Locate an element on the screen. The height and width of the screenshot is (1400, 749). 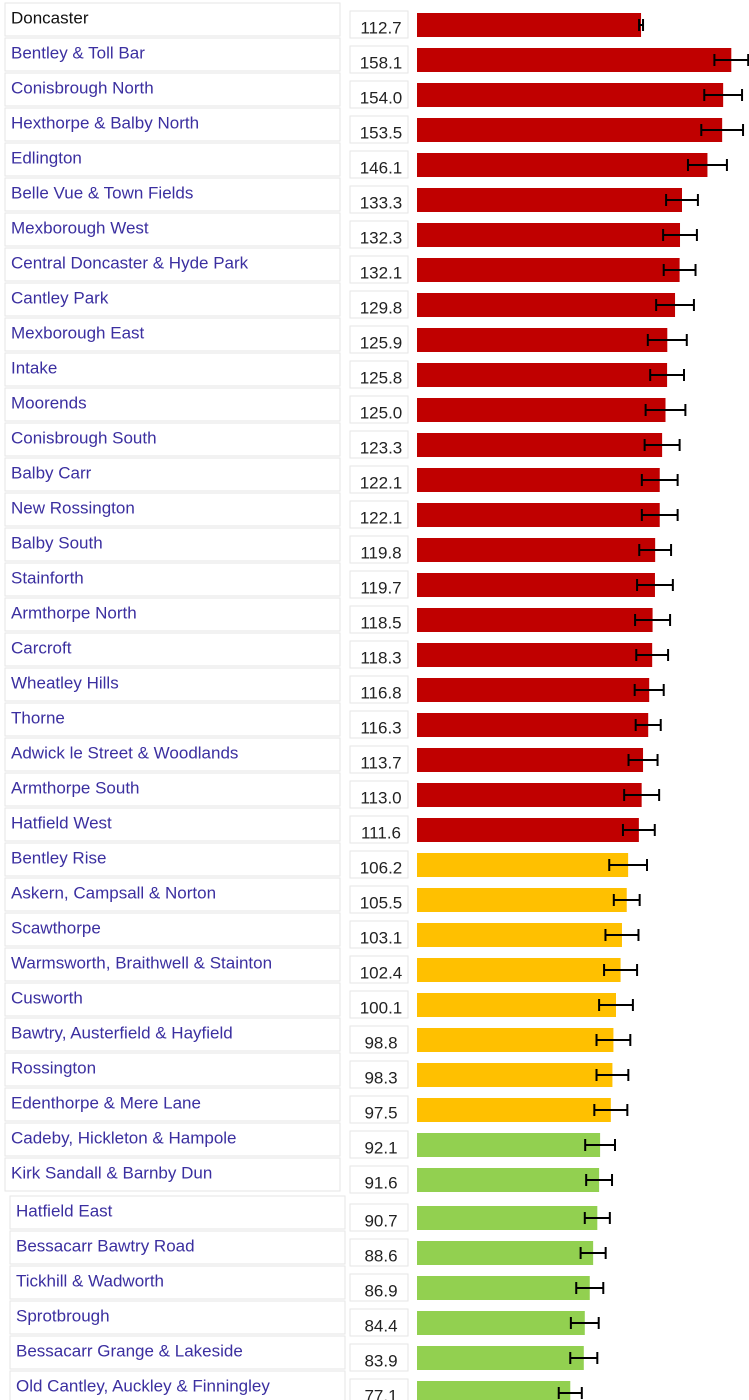
value-label: 102.4 is located at coordinates (381, 972).